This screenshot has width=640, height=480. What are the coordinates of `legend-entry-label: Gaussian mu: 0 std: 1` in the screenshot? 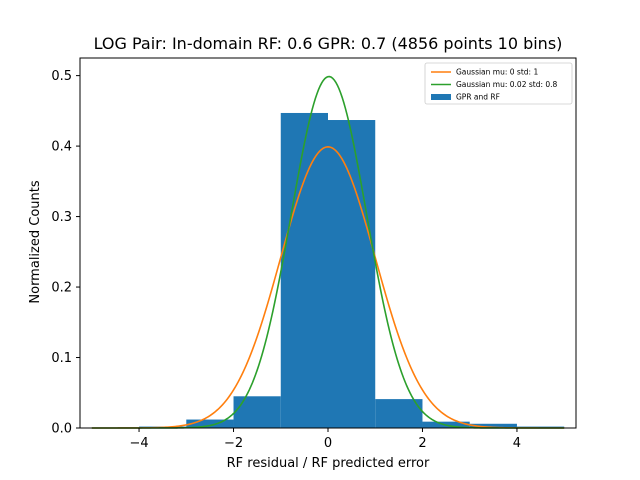 It's located at (497, 72).